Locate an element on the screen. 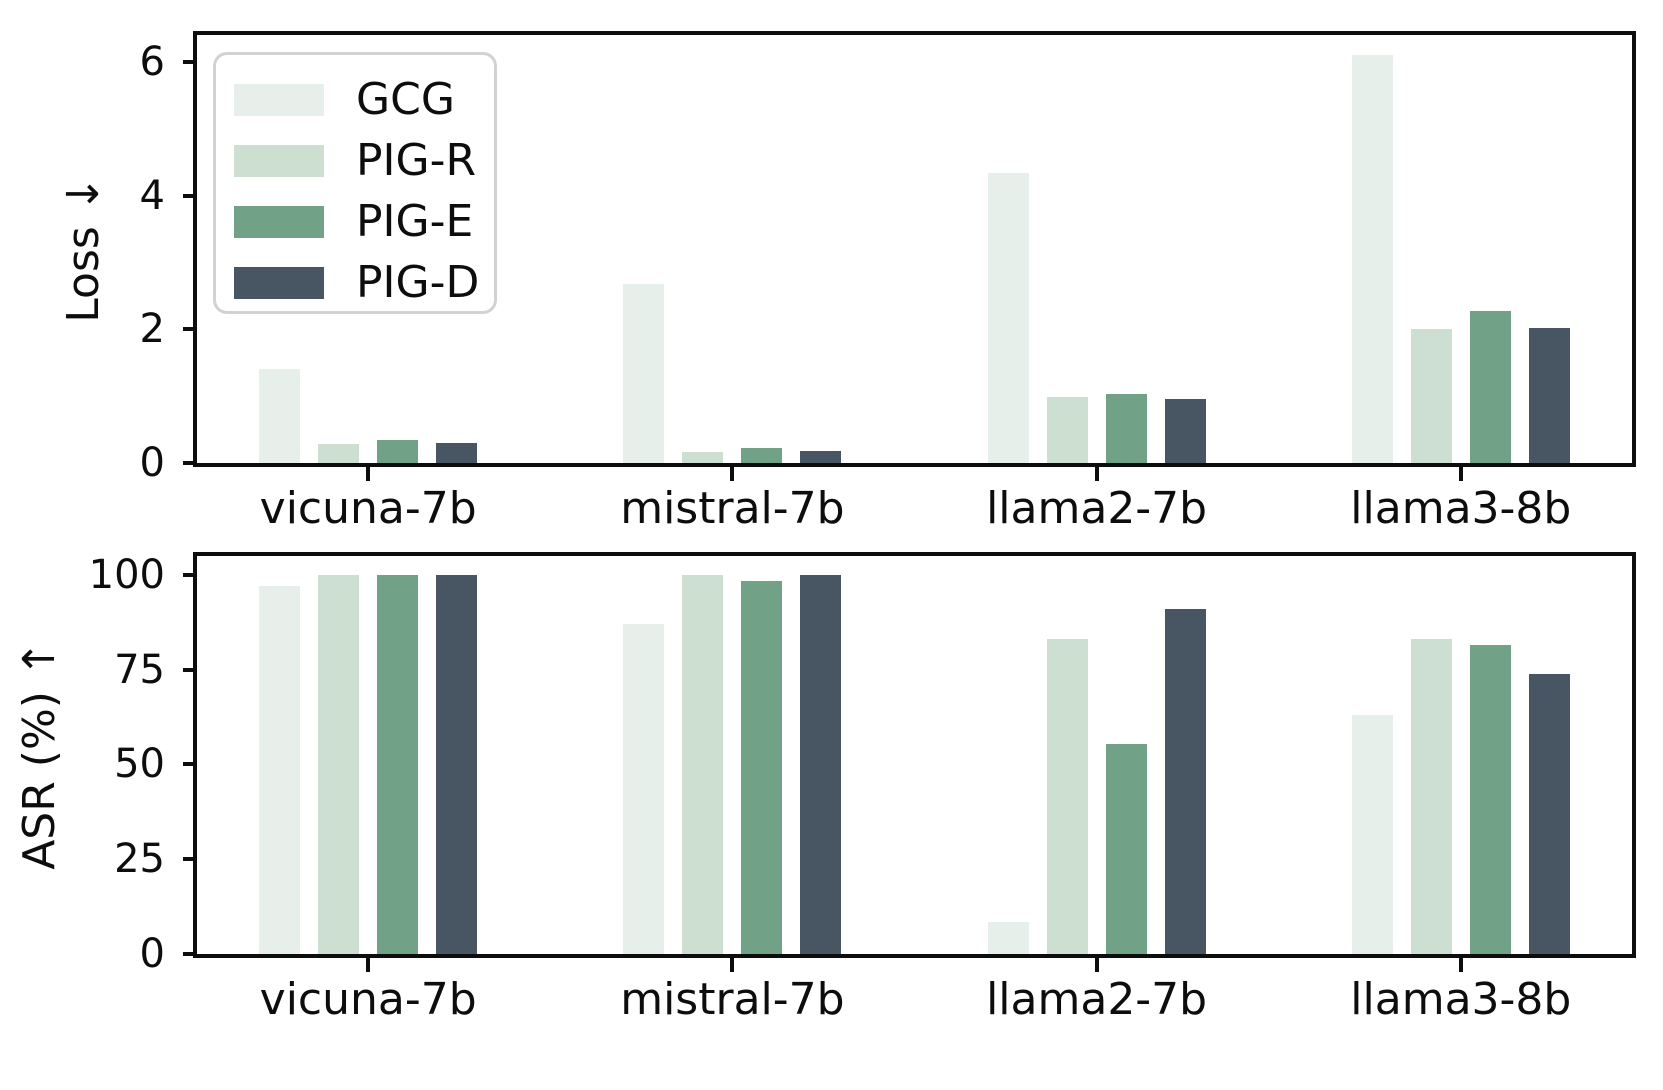  asr-xtick-label-vicuna-7b: vicuna-7b is located at coordinates (368, 999).